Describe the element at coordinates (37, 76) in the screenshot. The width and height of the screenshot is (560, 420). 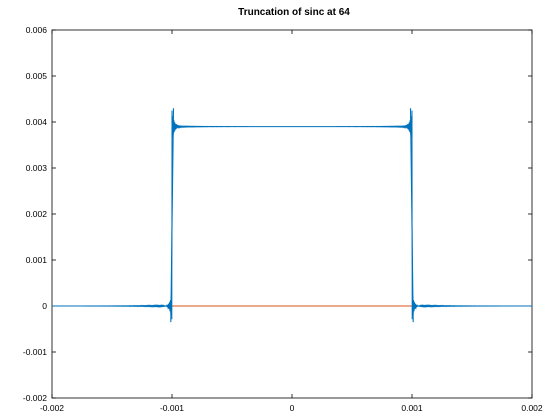
I see `y-tick-label: 0.005` at that location.